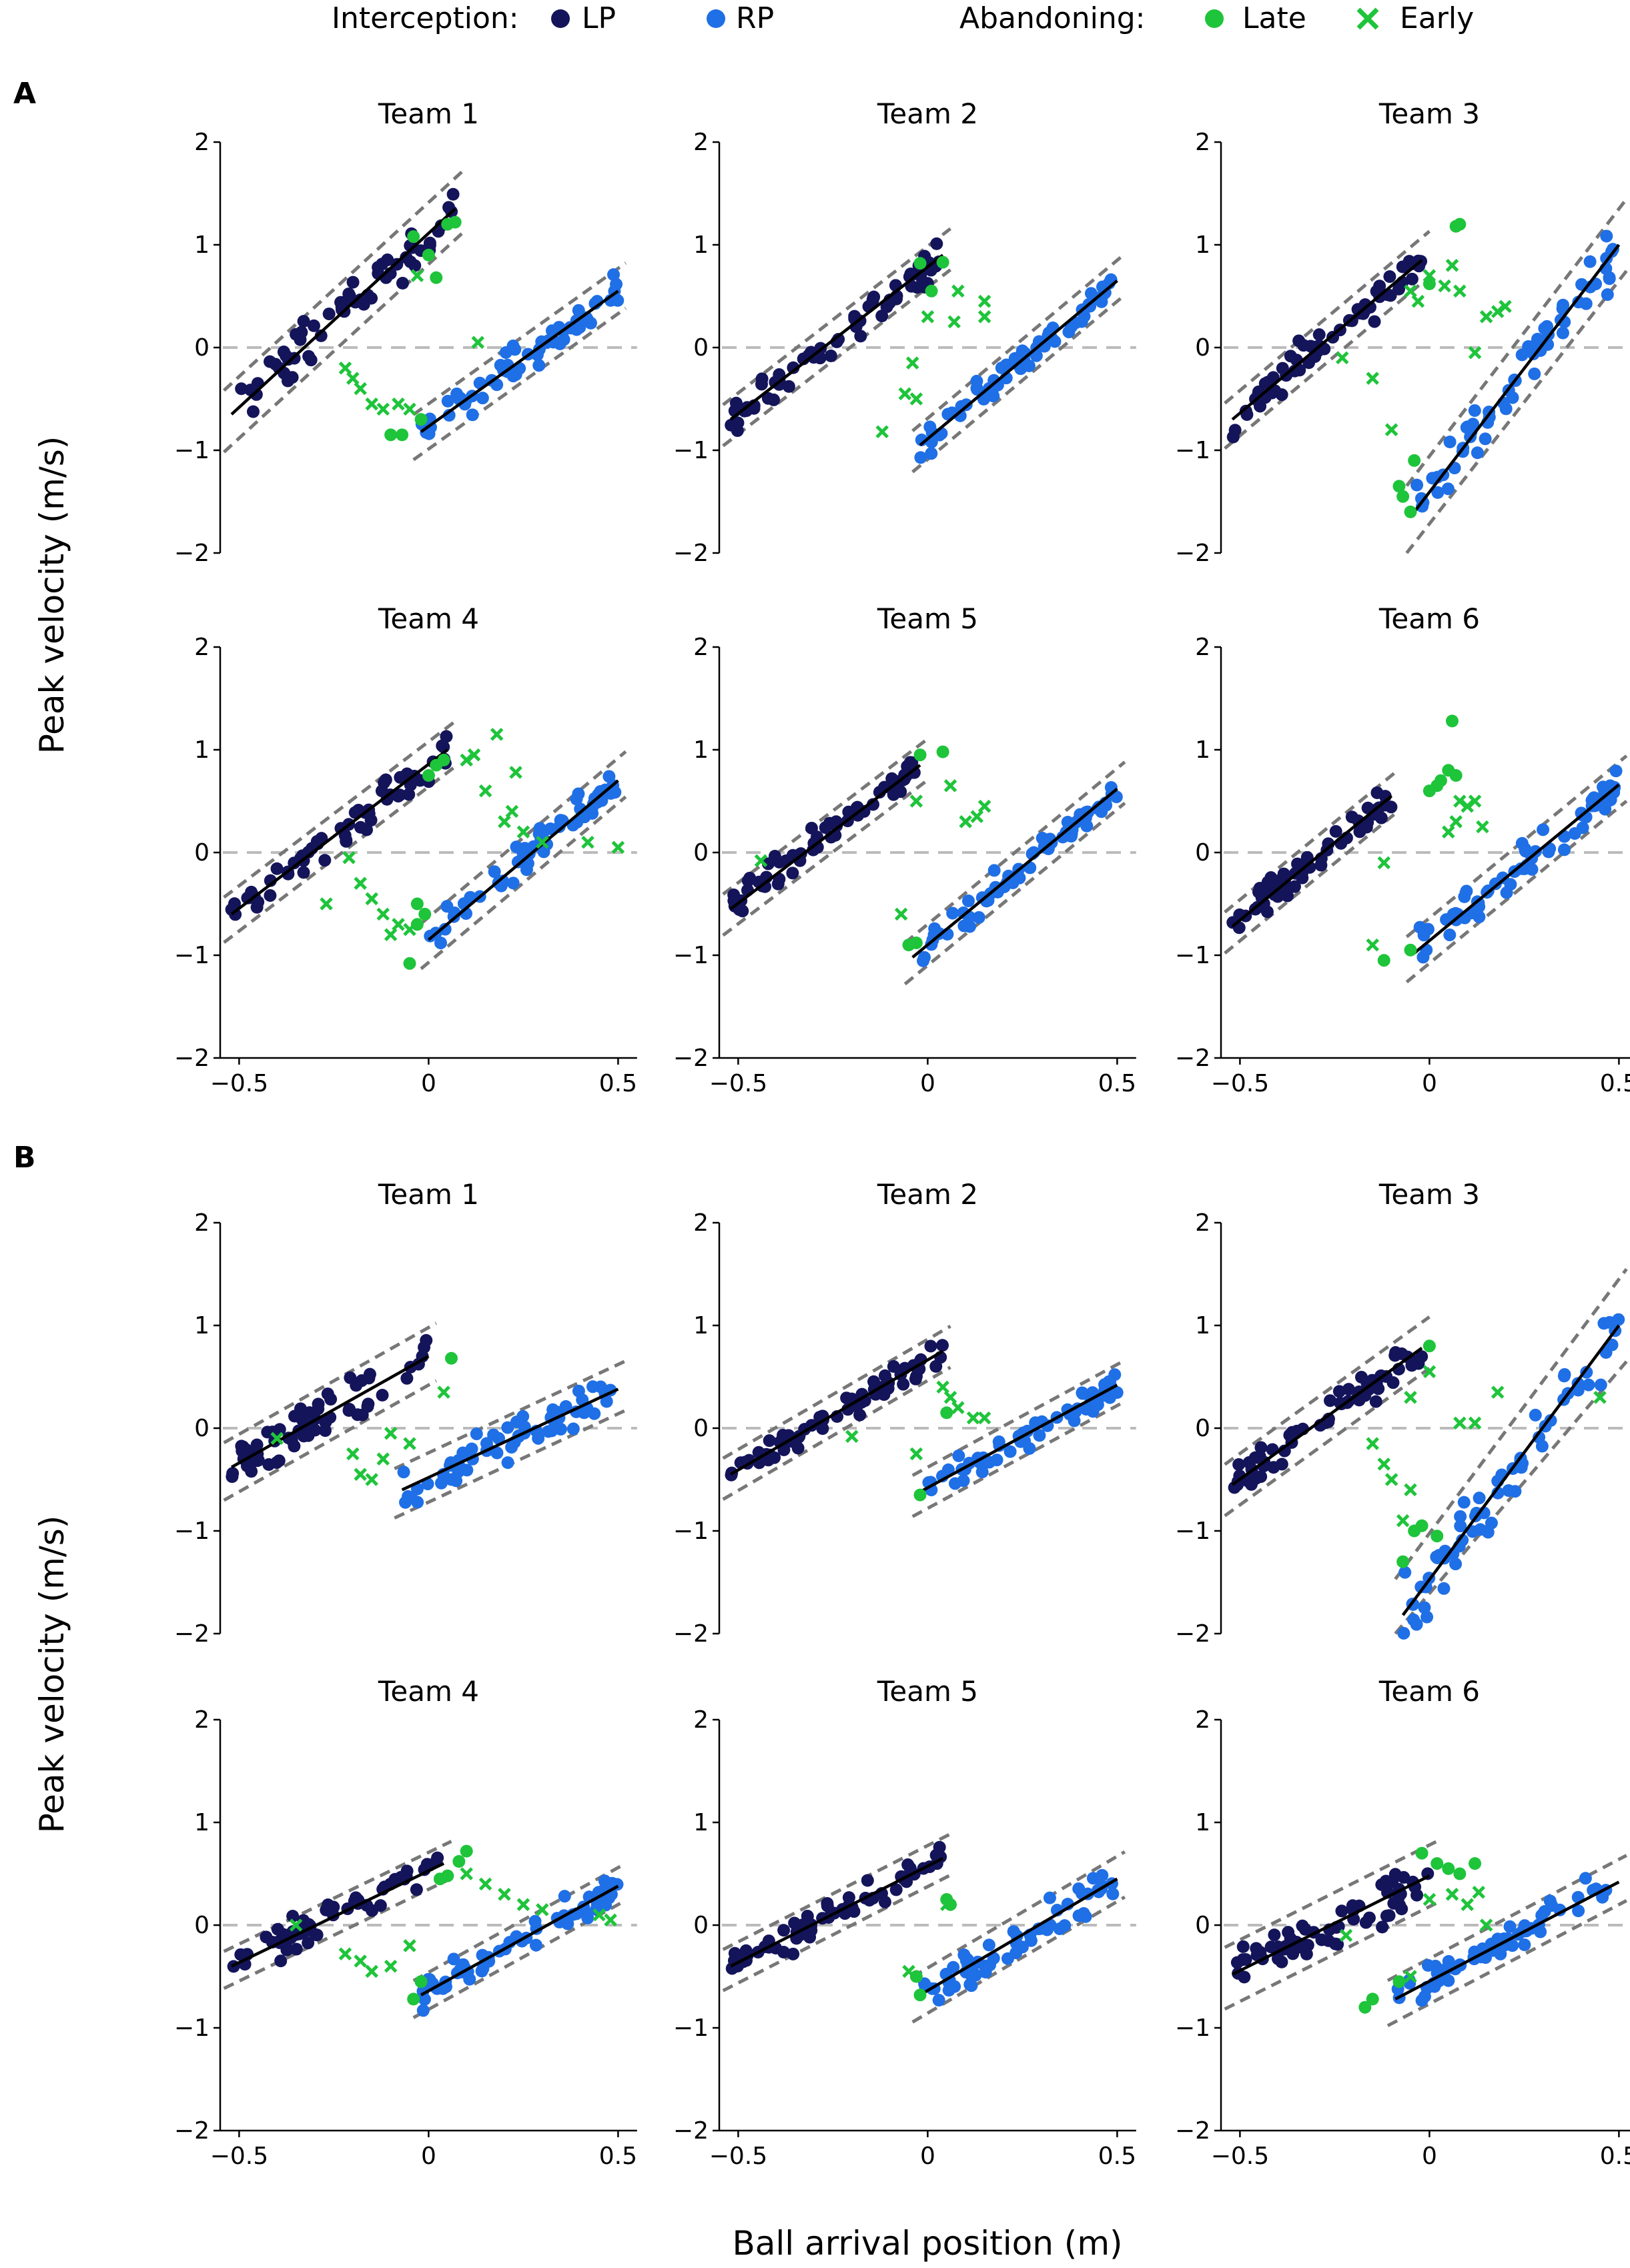 This screenshot has height=2268, width=1630. Describe the element at coordinates (1327, 363) in the screenshot. I see `lp-confidence-band-lower` at that location.